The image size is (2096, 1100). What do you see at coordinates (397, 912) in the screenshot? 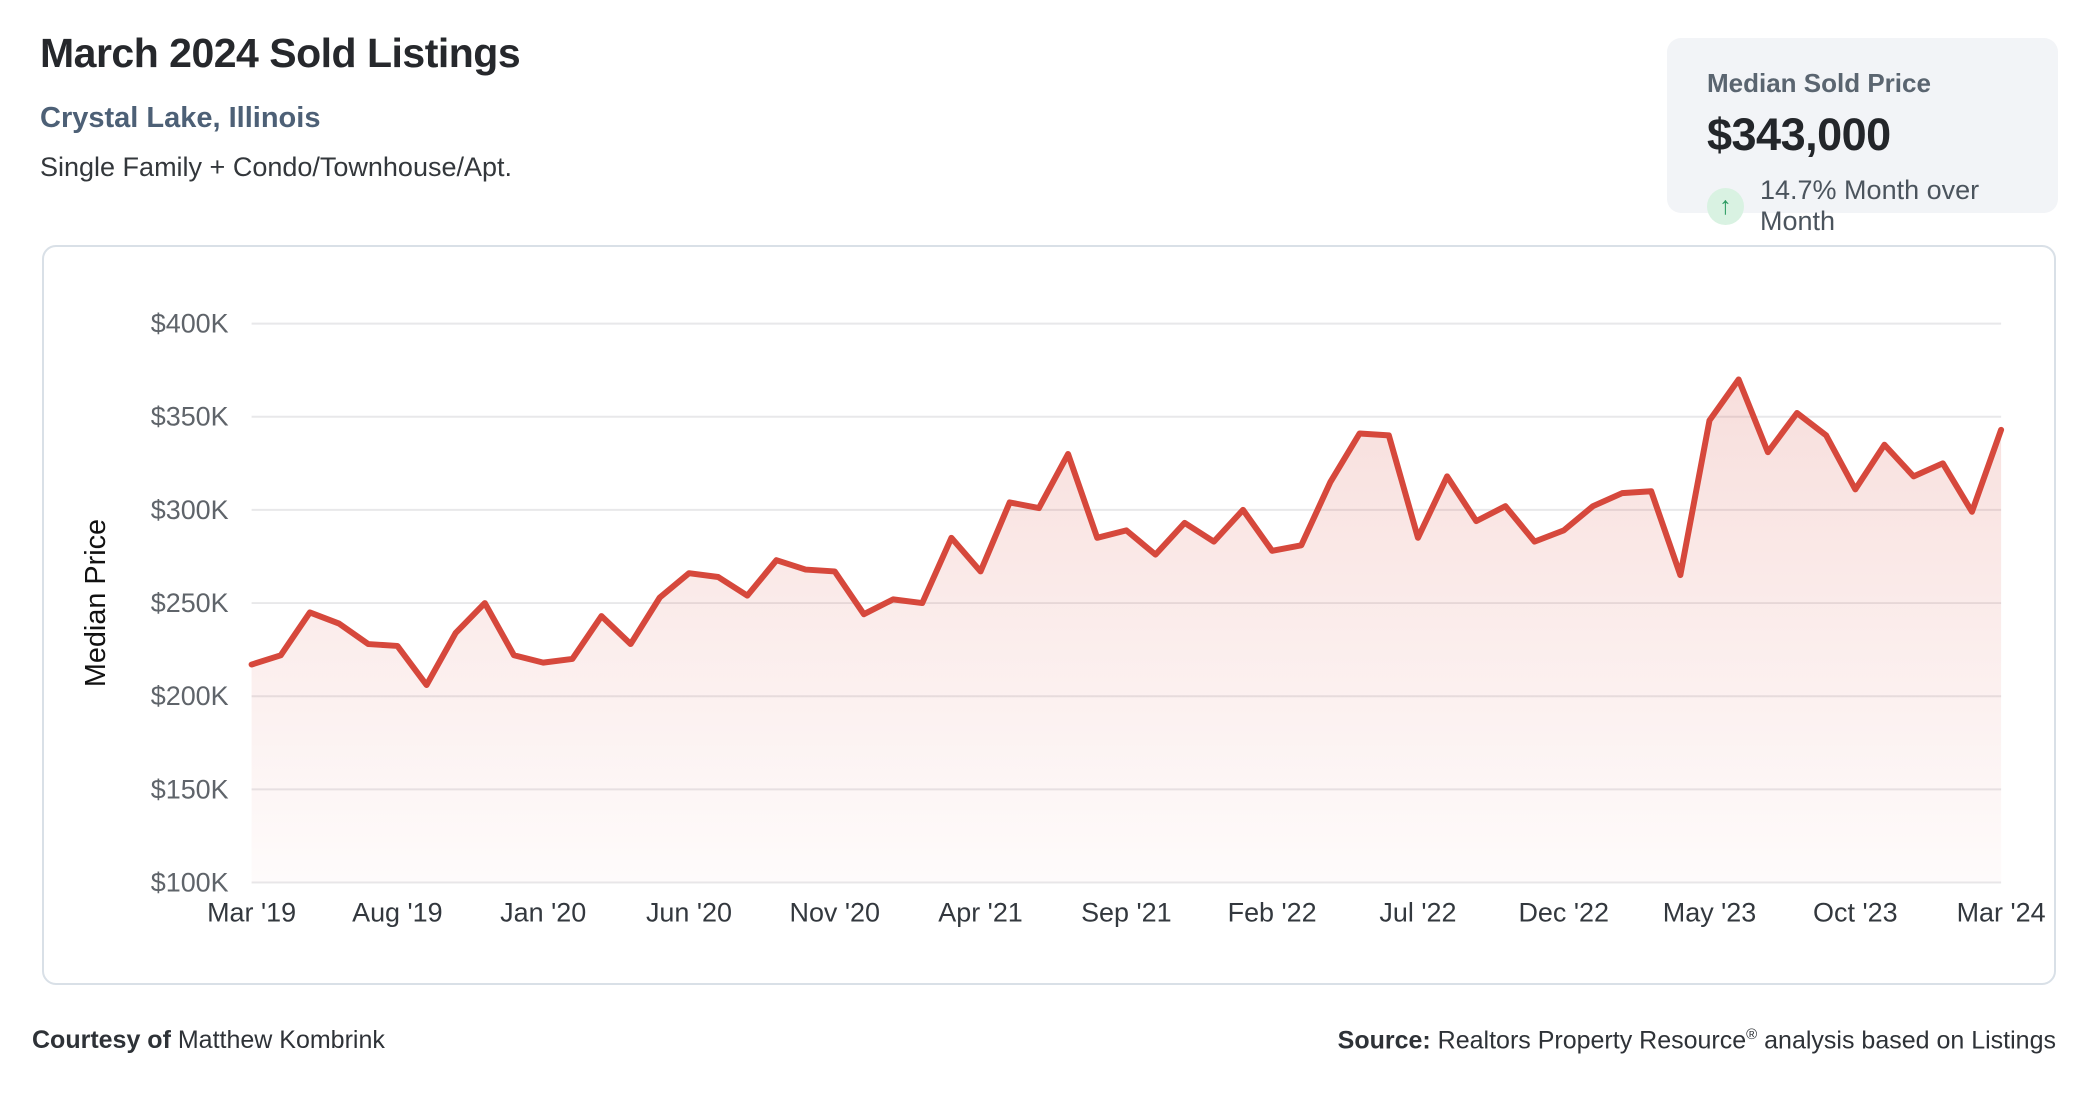
I see `svg-text: Aug '19` at bounding box center [397, 912].